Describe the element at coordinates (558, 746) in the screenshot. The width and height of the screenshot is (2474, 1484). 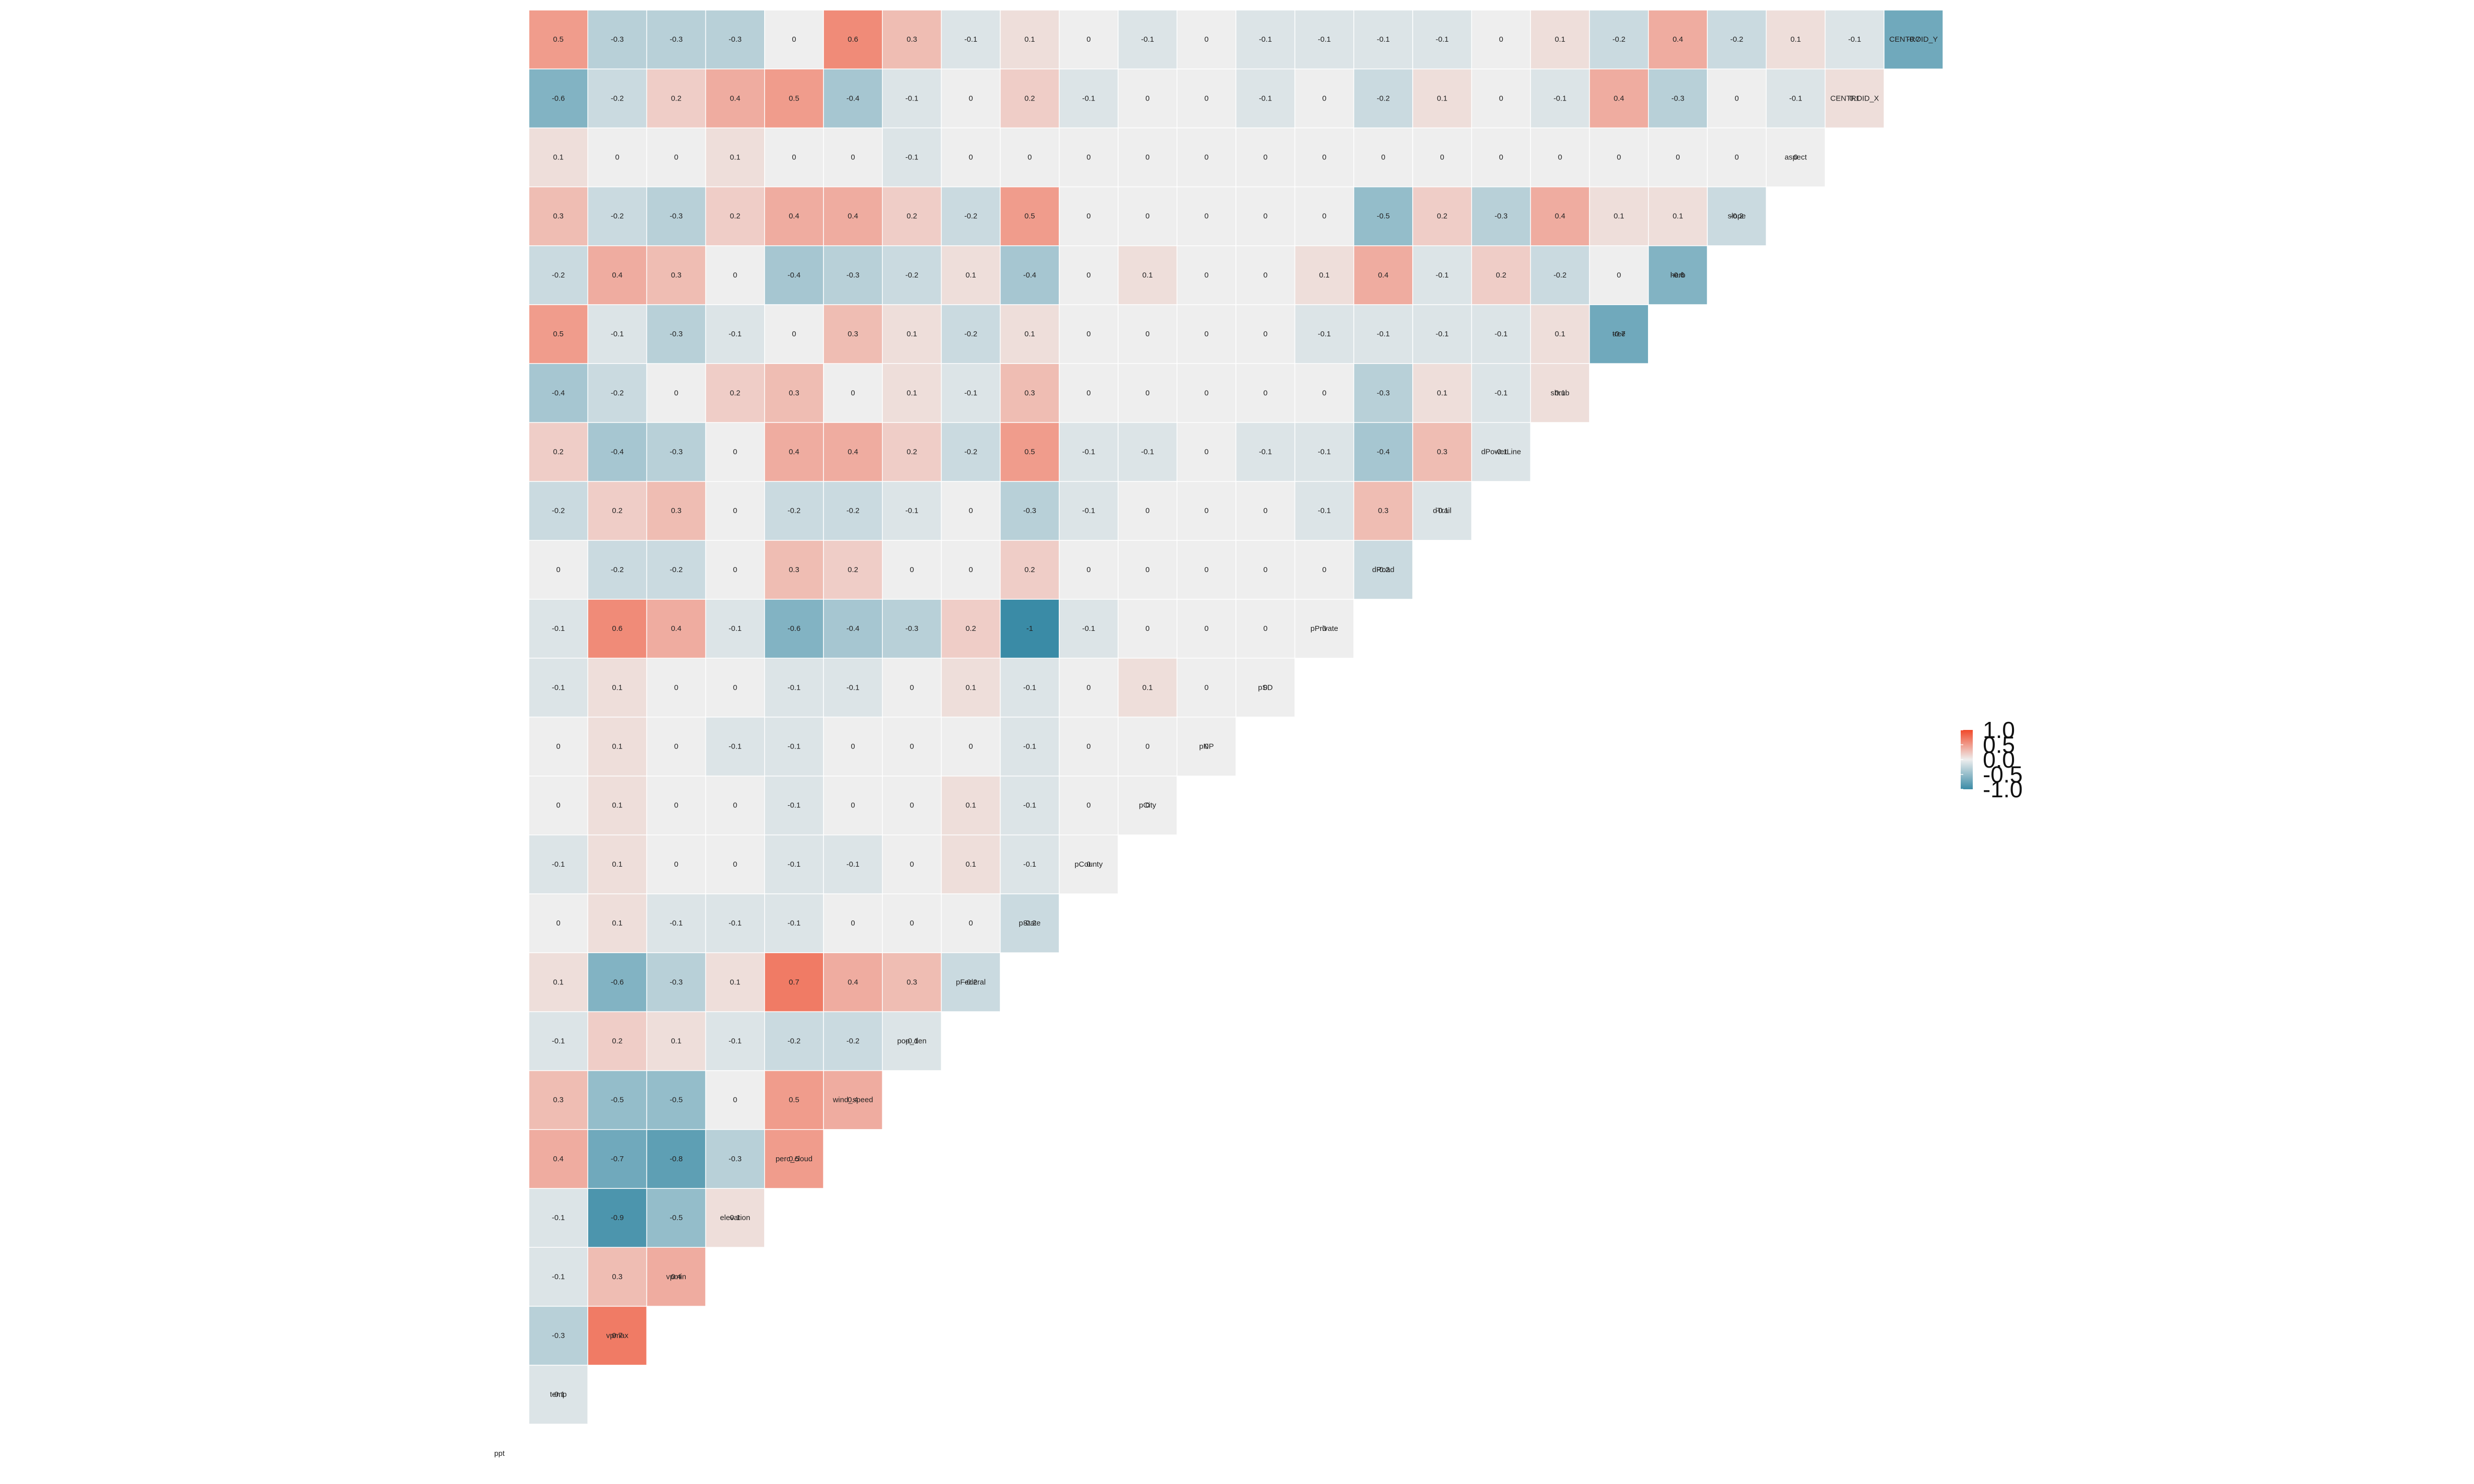
I see `heatmap-cell-pNP-ppt` at that location.